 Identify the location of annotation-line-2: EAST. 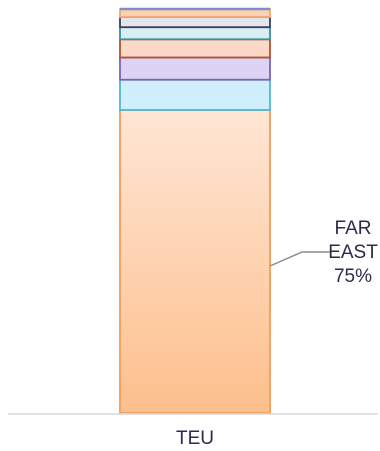
(353, 252).